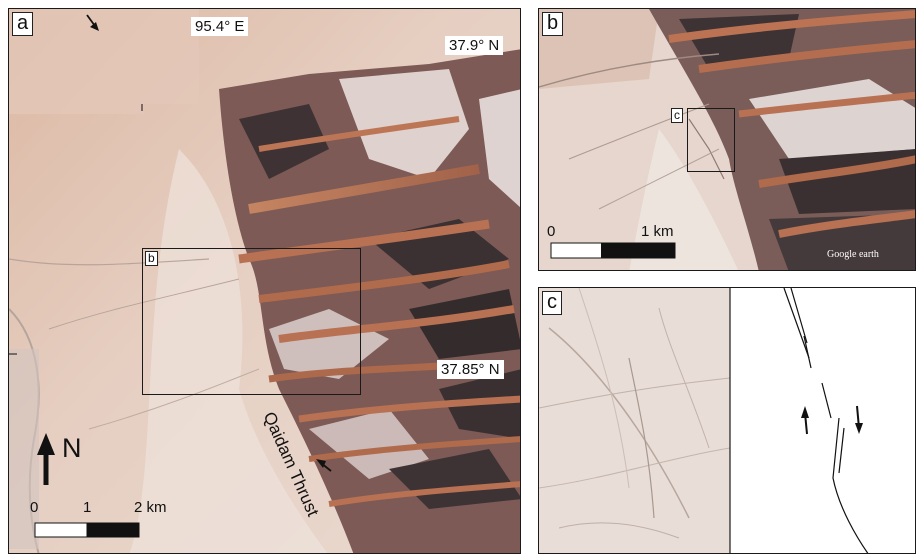  Describe the element at coordinates (23, 24) in the screenshot. I see `panel-a-letter: a` at that location.